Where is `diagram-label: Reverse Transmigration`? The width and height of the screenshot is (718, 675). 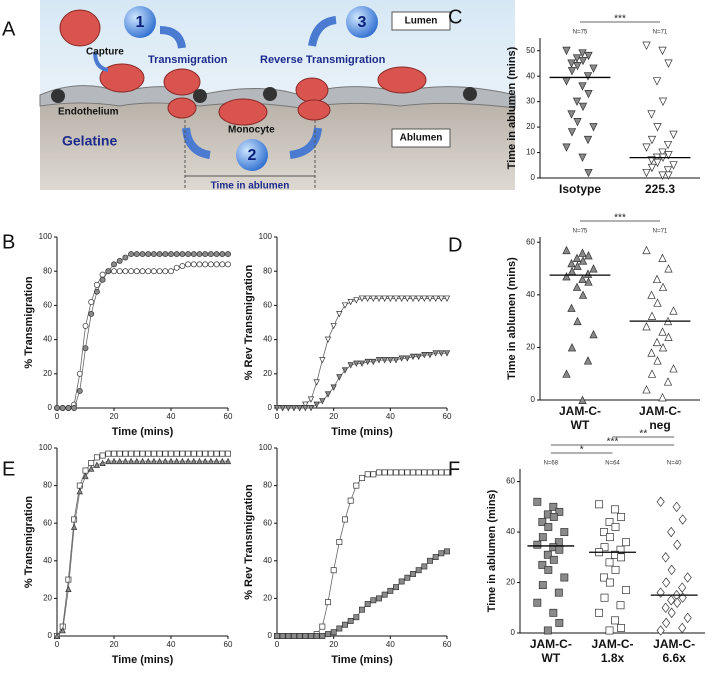
diagram-label: Reverse Transmigration is located at coordinates (323, 60).